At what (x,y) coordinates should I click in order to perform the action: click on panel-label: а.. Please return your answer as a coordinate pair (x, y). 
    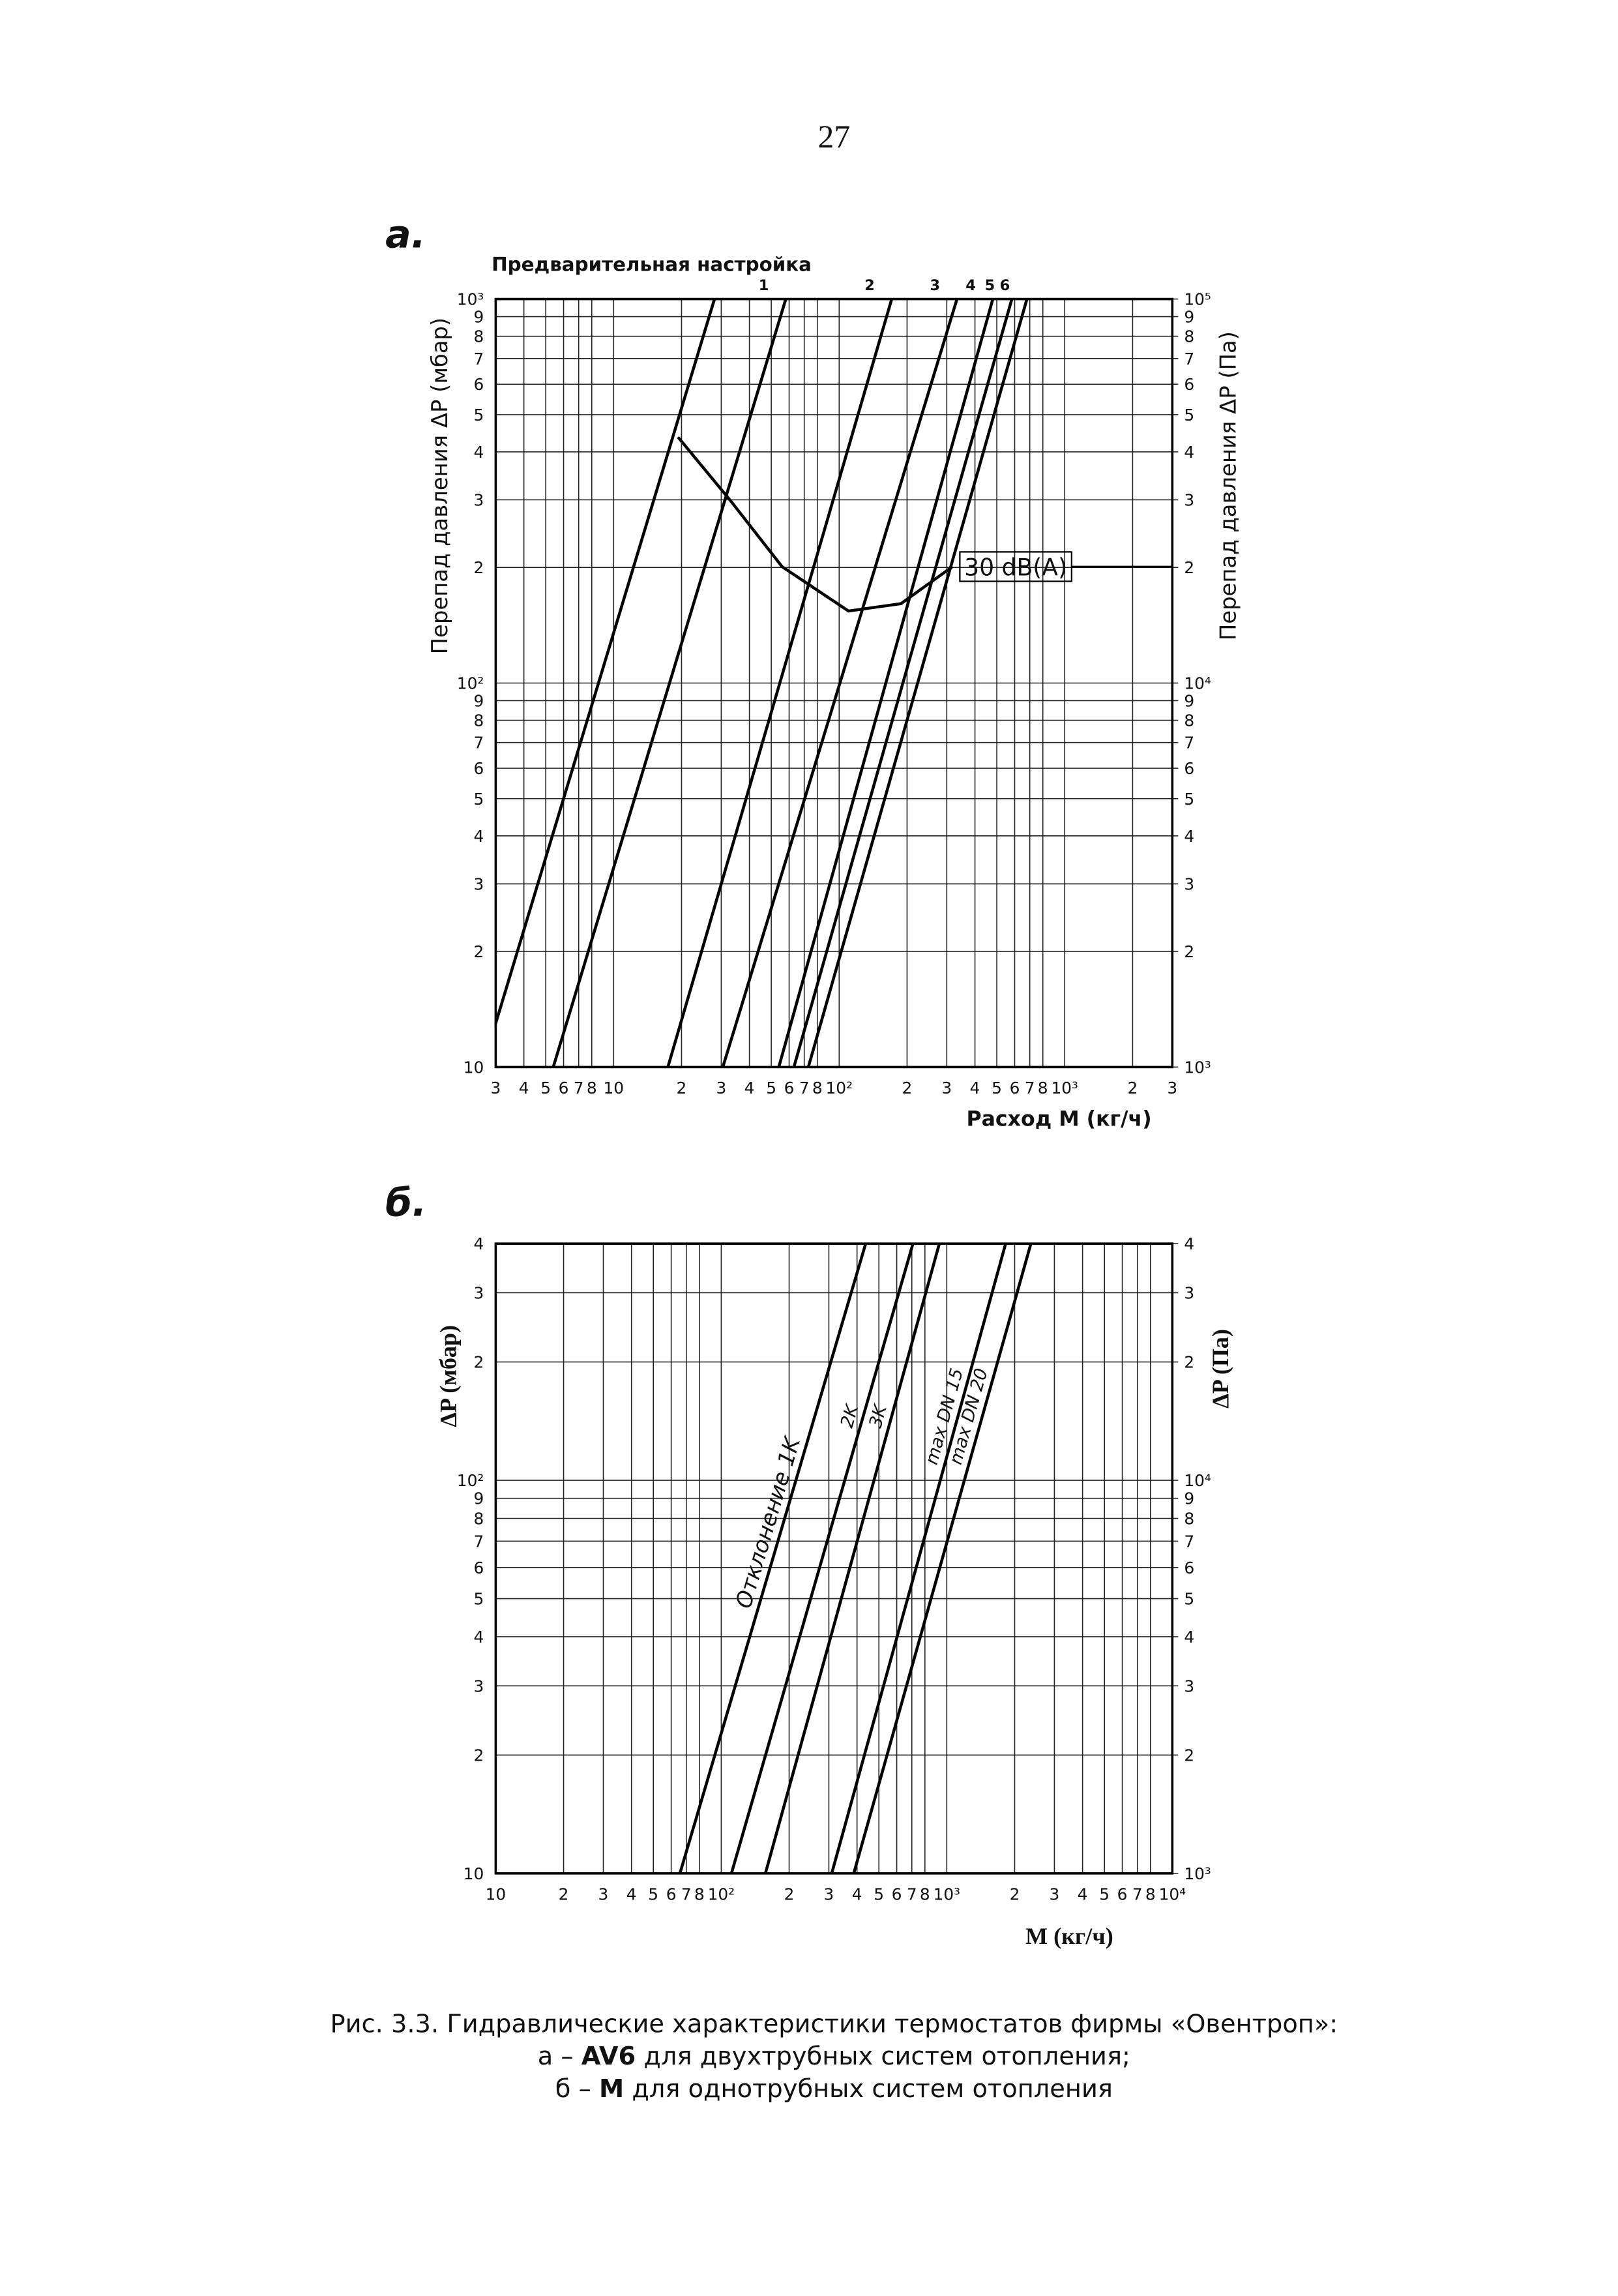
    Looking at the image, I should click on (406, 235).